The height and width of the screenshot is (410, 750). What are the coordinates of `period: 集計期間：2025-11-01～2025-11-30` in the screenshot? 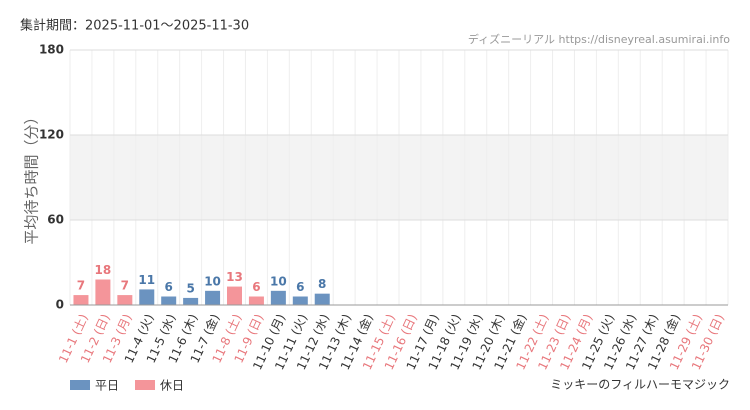 It's located at (134, 26).